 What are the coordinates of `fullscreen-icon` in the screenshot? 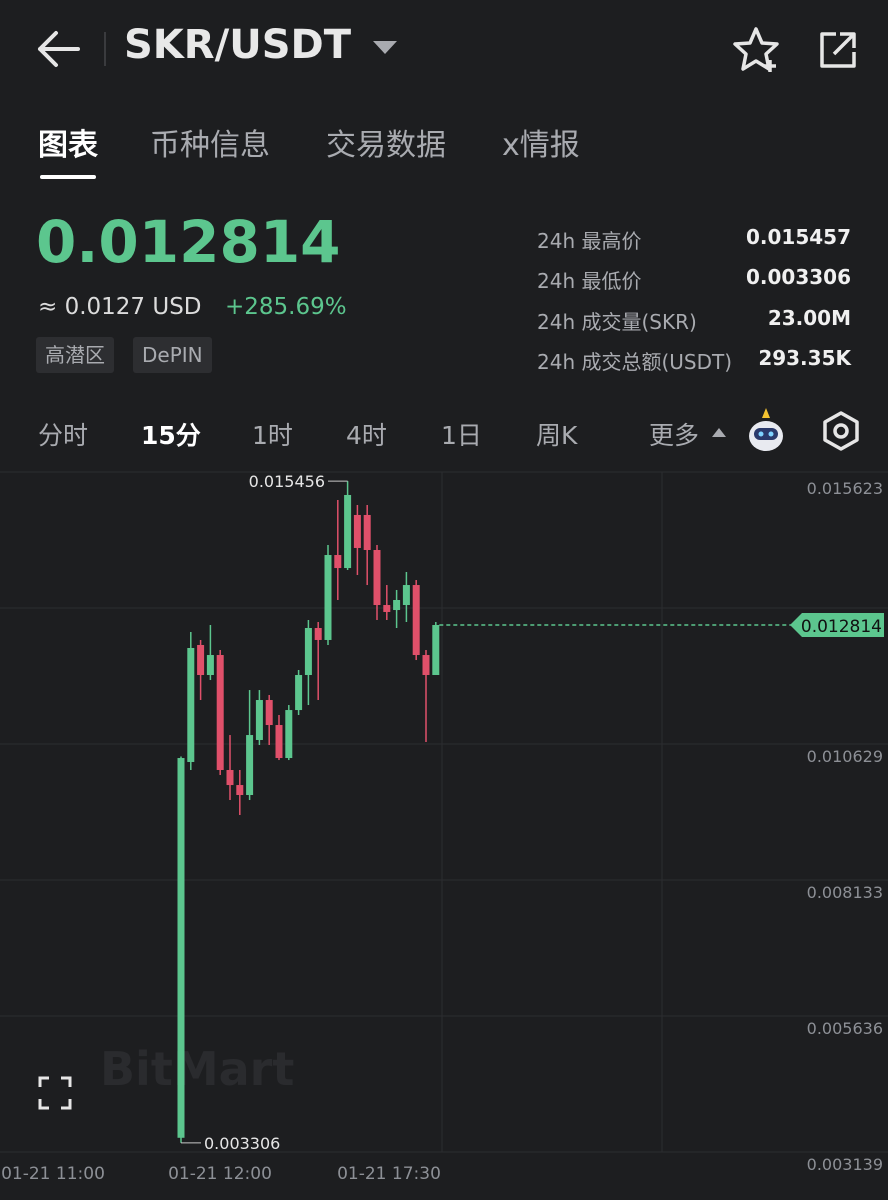 It's located at (55, 1093).